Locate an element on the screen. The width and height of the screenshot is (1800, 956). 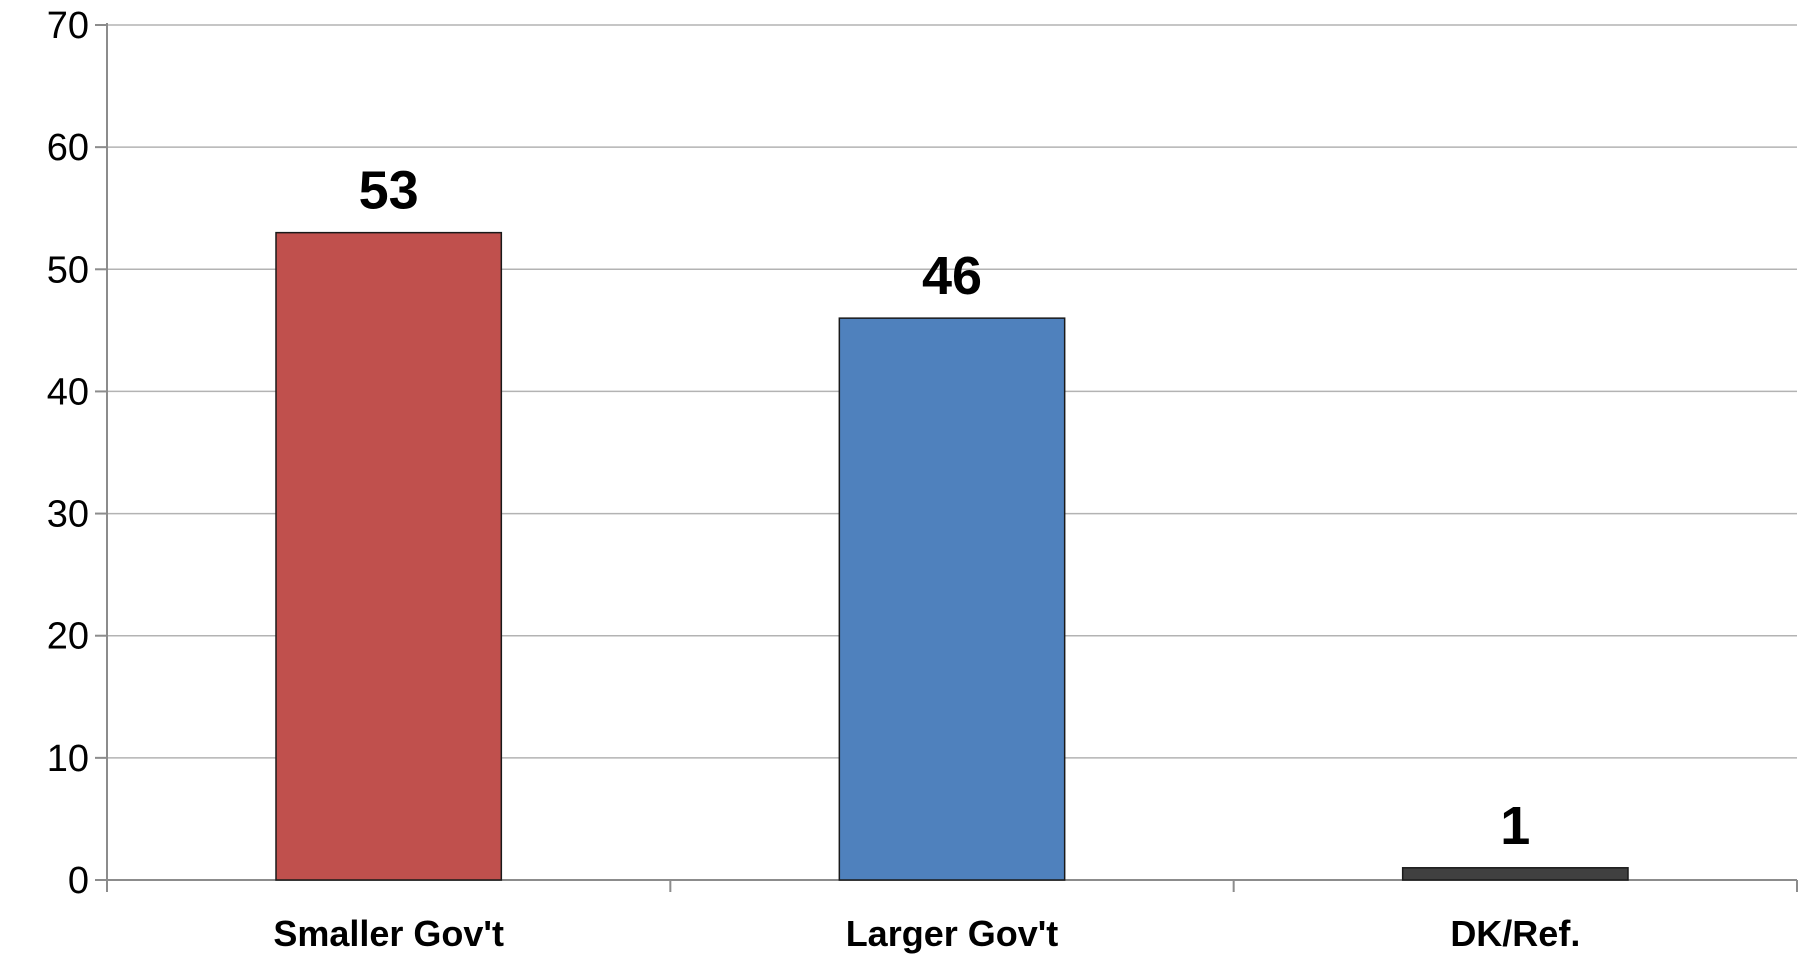
y-tick-label: 0 is located at coordinates (78, 881).